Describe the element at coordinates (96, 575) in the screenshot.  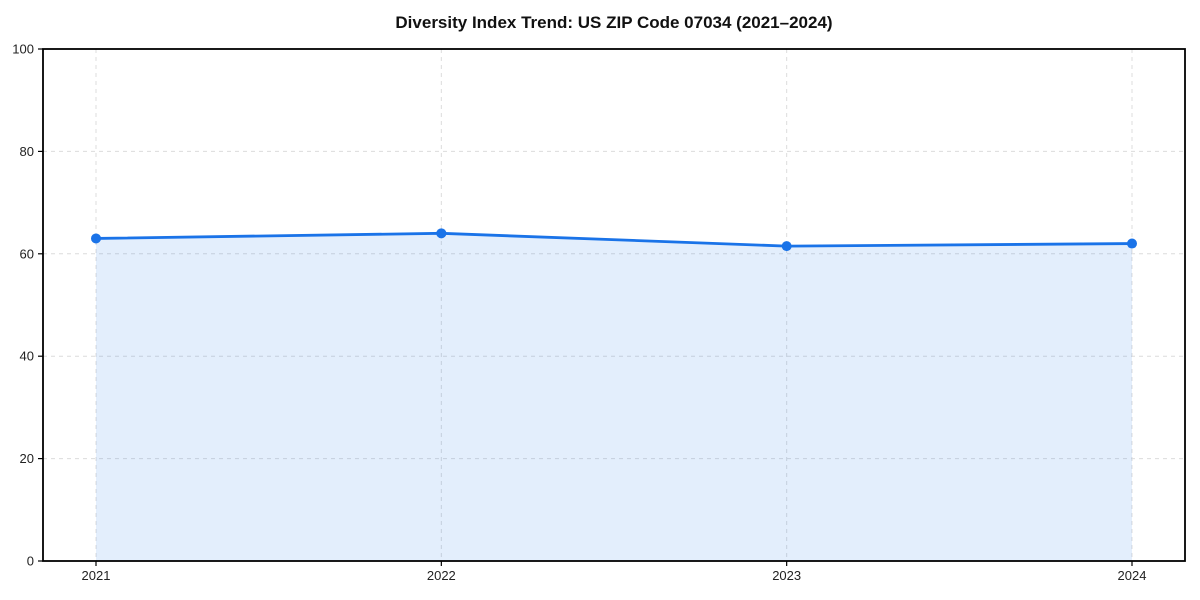
I see `x-tick-label: 2021` at that location.